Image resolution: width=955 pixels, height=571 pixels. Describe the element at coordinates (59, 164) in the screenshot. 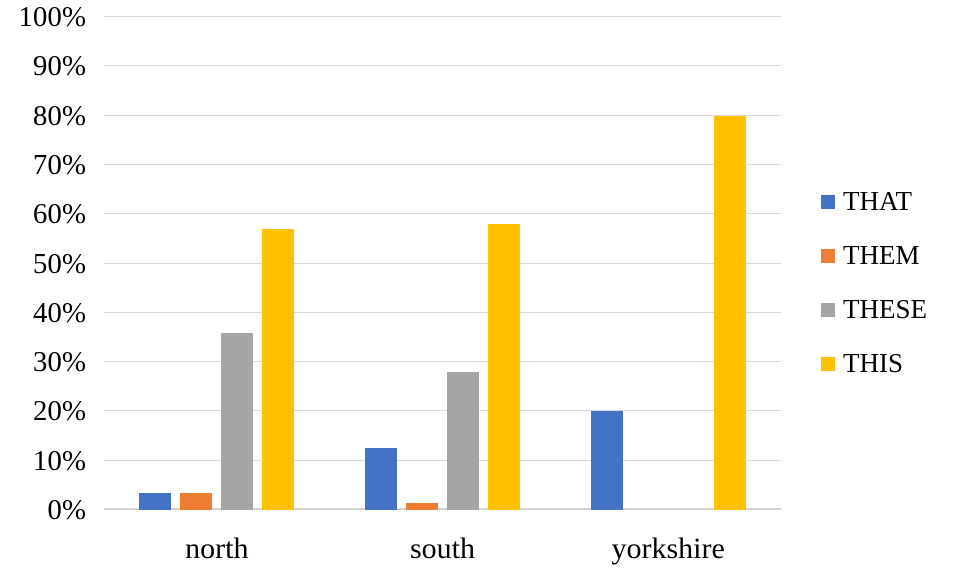

I see `y-tick-label-70: 70%` at that location.